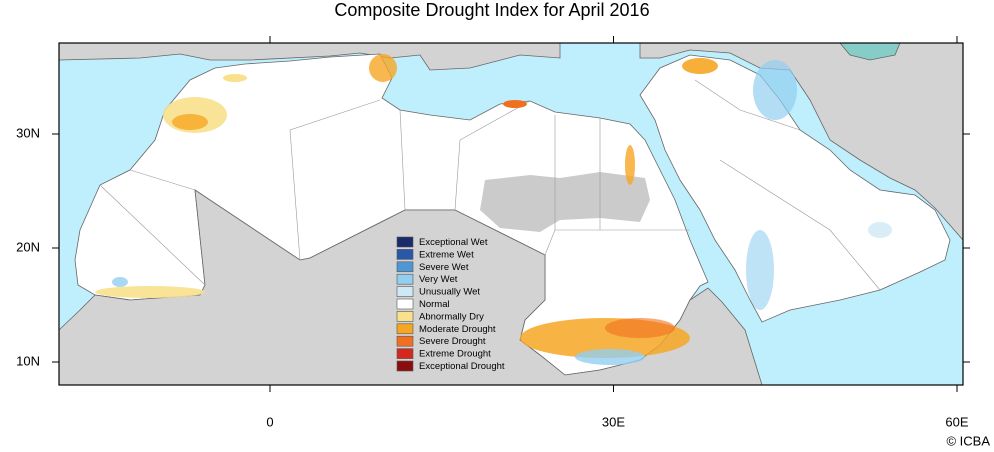  What do you see at coordinates (613, 421) in the screenshot?
I see `x-tick-label: 30E` at bounding box center [613, 421].